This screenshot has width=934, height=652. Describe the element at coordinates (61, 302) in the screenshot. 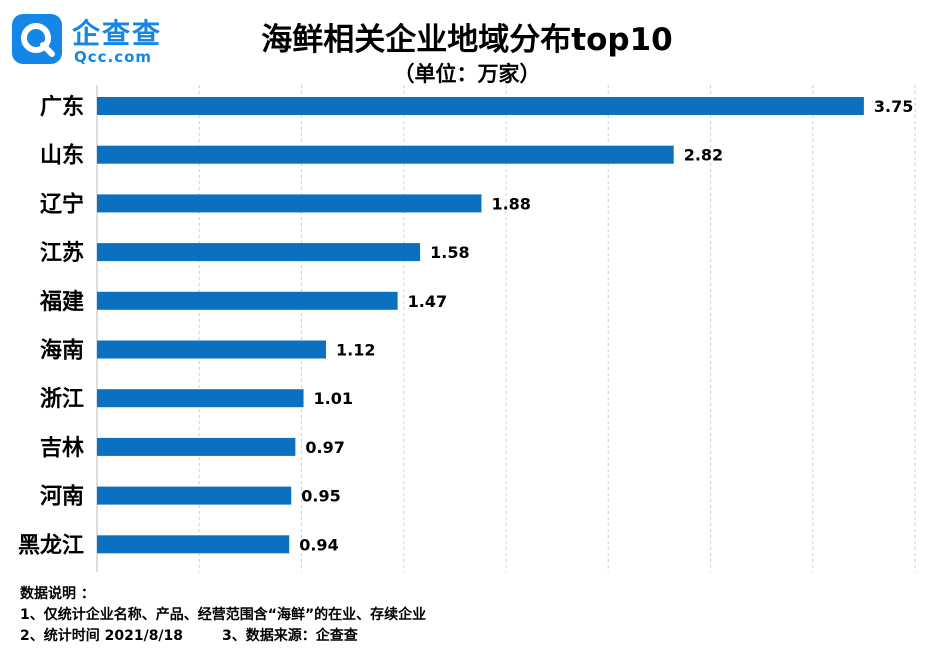

I see `category-label-5: 福建` at that location.